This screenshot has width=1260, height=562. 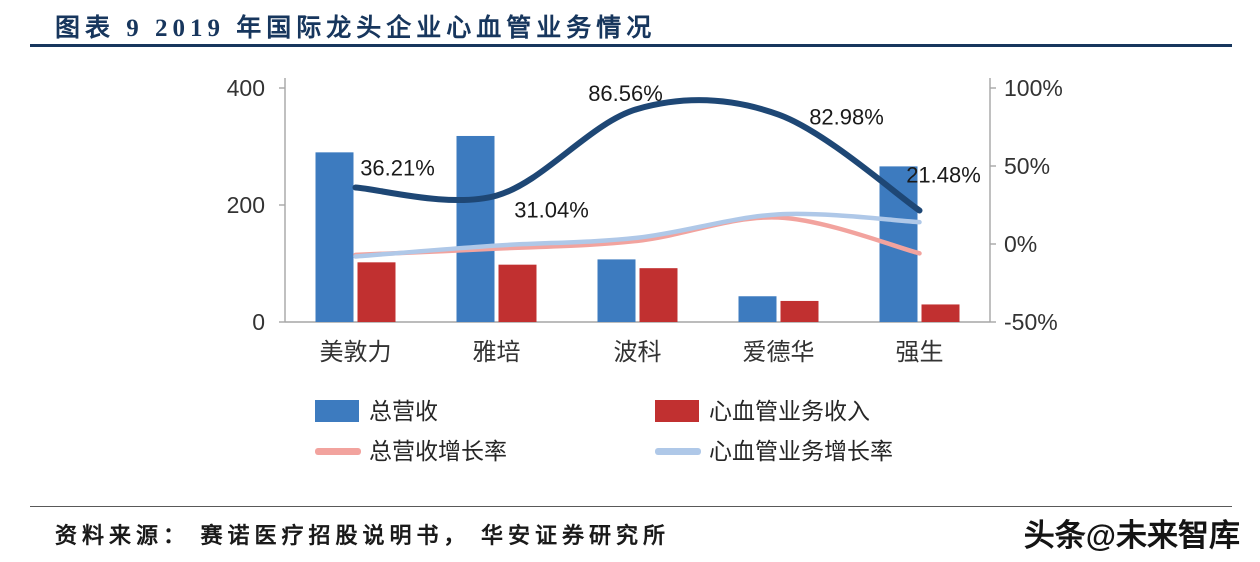 I want to click on legend-label: 总营收增长率, so click(x=438, y=451).